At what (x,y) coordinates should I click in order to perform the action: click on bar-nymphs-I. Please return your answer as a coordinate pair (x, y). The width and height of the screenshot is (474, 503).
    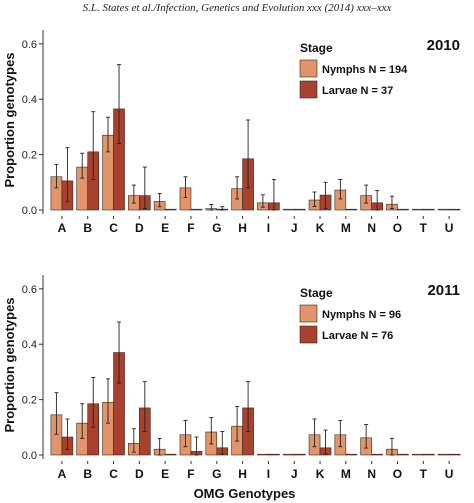
    Looking at the image, I should click on (263, 454).